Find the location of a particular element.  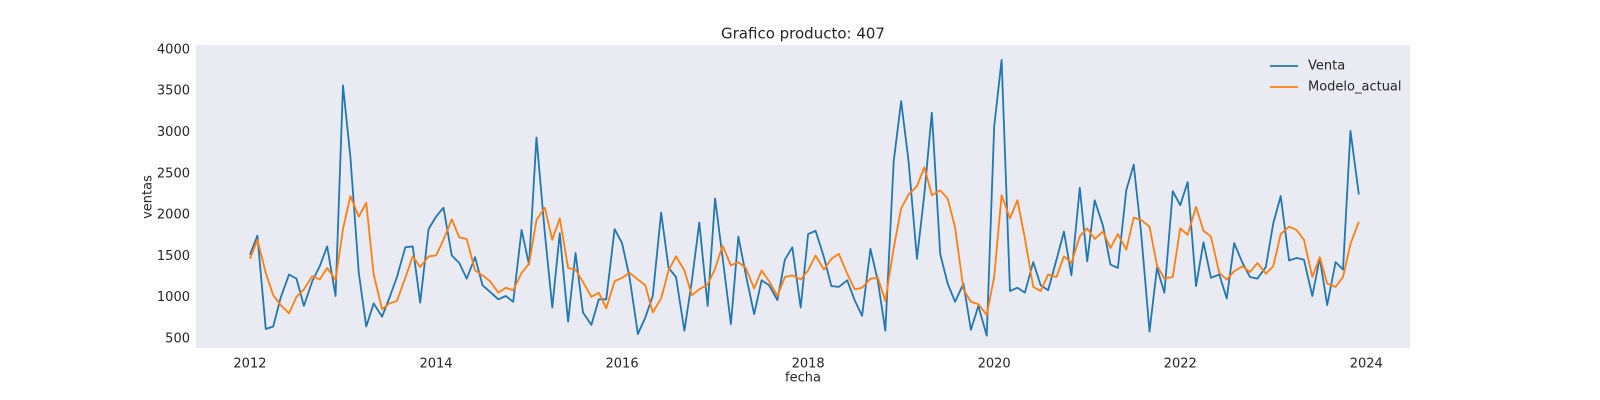

y-tick-label: 3500 is located at coordinates (173, 91).